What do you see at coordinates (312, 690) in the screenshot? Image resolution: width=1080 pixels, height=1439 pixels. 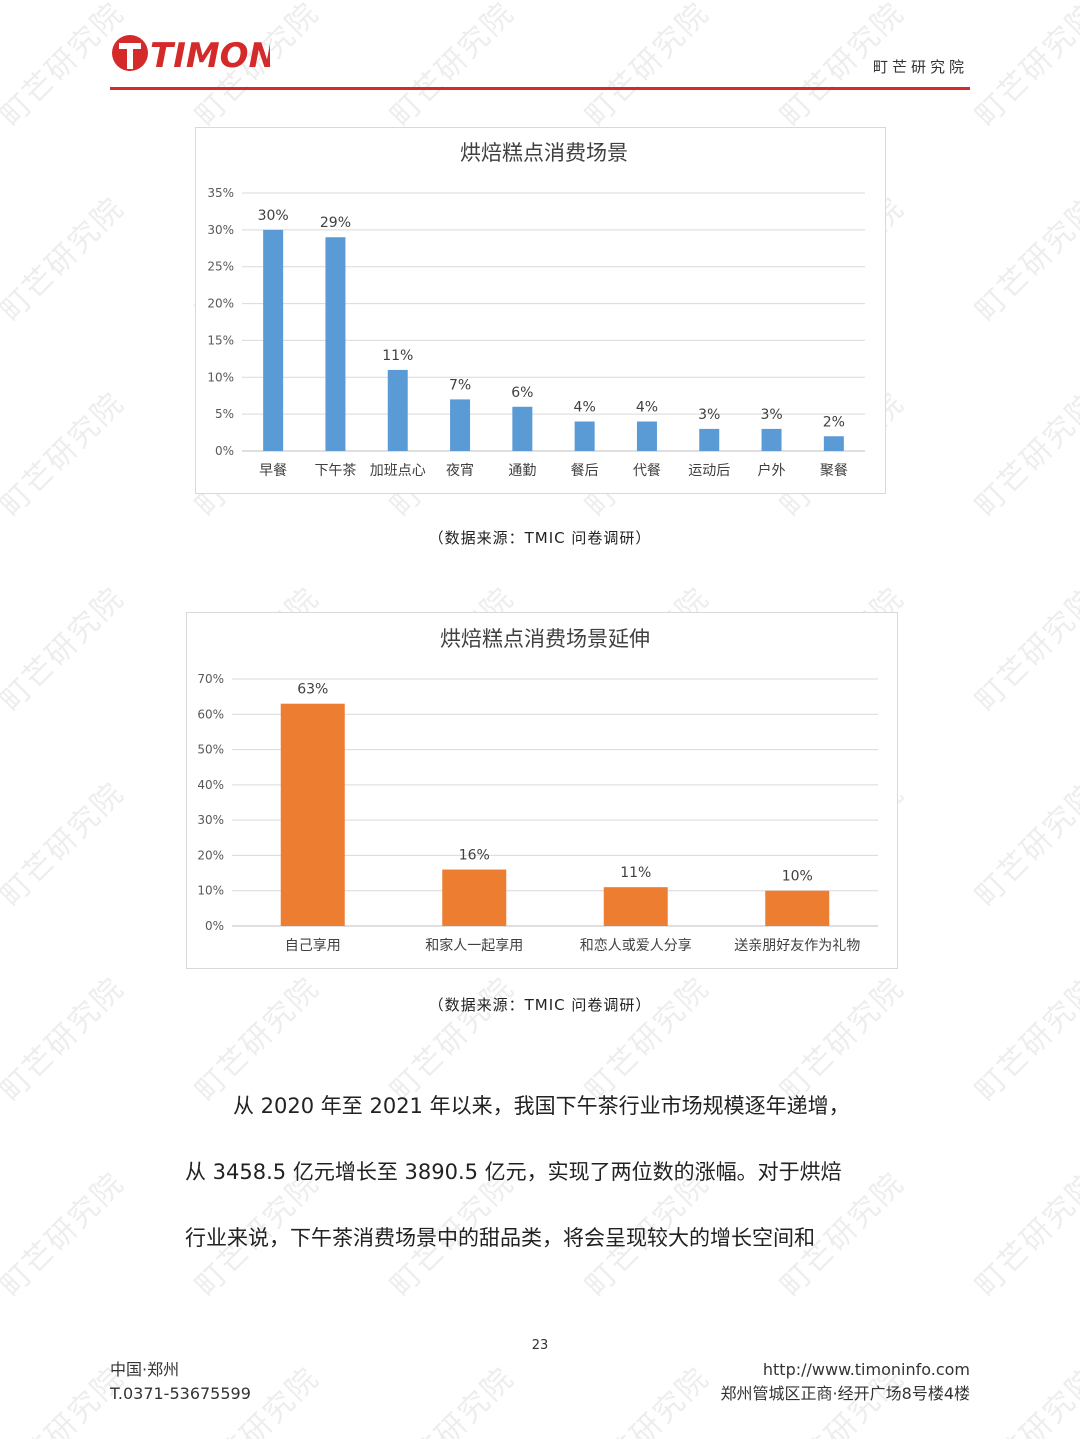 I see `data-label: 63%` at bounding box center [312, 690].